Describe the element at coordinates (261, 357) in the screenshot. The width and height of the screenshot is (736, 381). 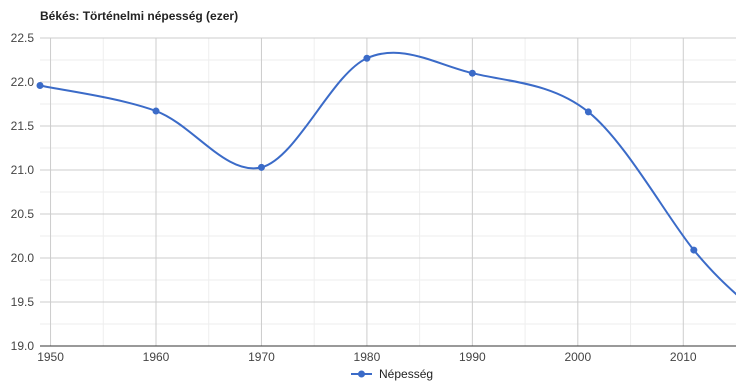
I see `x-tick-label: 1970` at that location.